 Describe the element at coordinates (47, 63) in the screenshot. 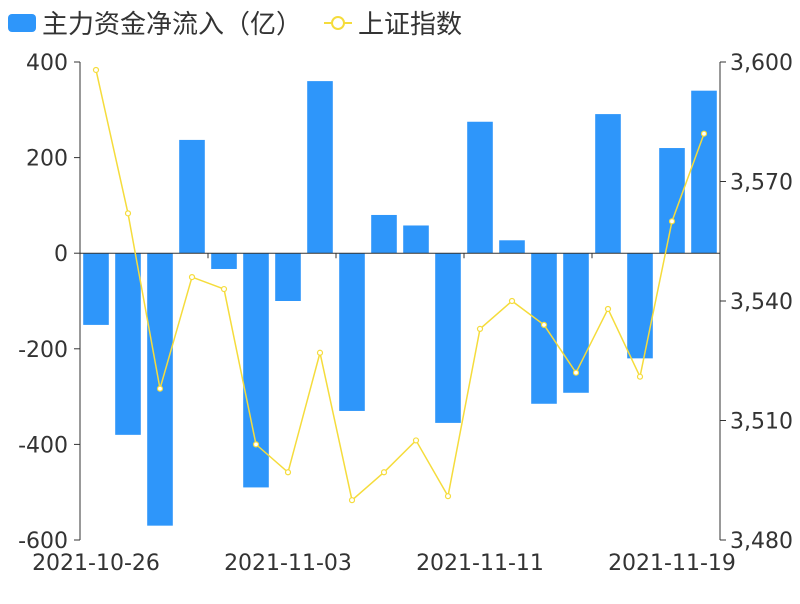

I see `y-left-tick-label: 400` at that location.